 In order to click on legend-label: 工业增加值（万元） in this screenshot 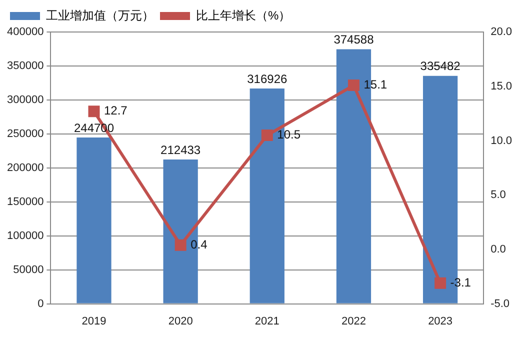, I will do `click(100, 15)`.